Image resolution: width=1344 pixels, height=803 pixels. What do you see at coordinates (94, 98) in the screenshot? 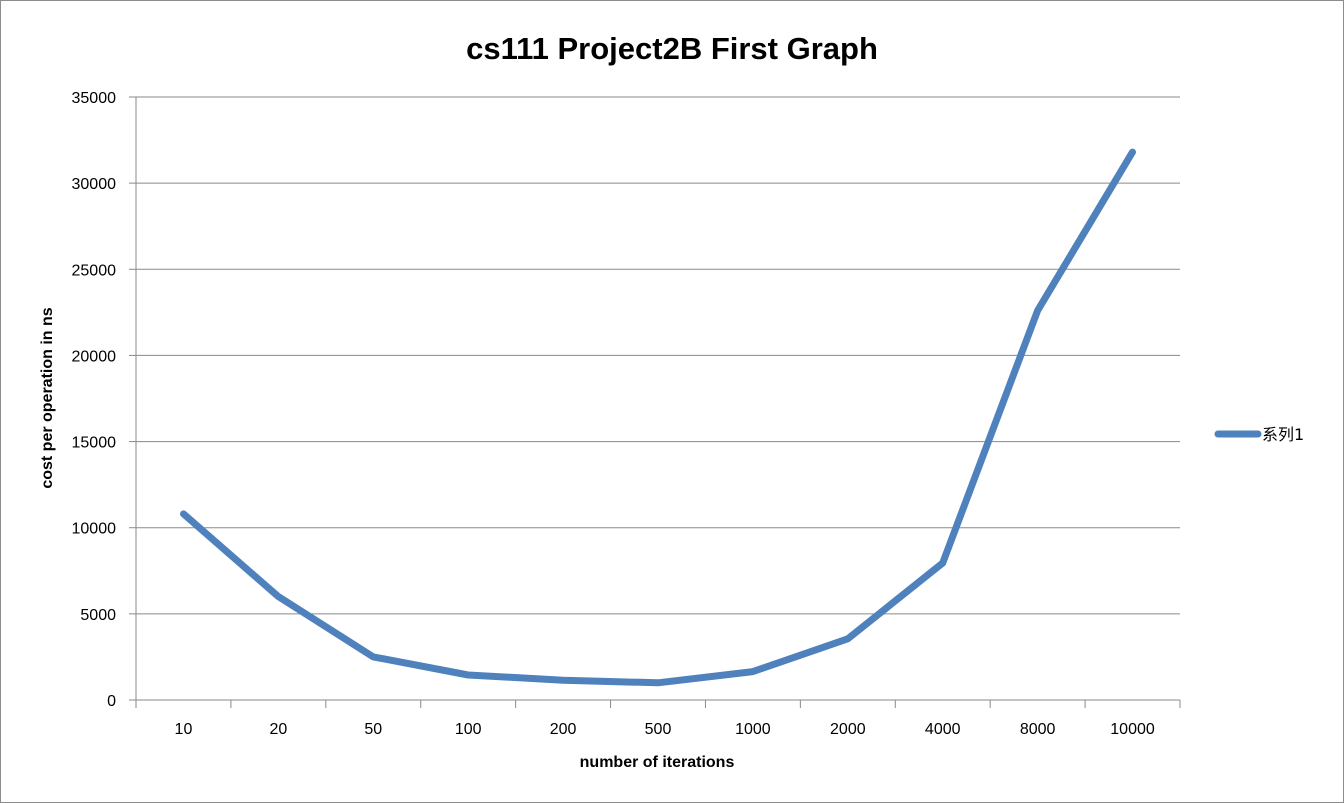
I see `y-tick-label: 35000` at bounding box center [94, 98].